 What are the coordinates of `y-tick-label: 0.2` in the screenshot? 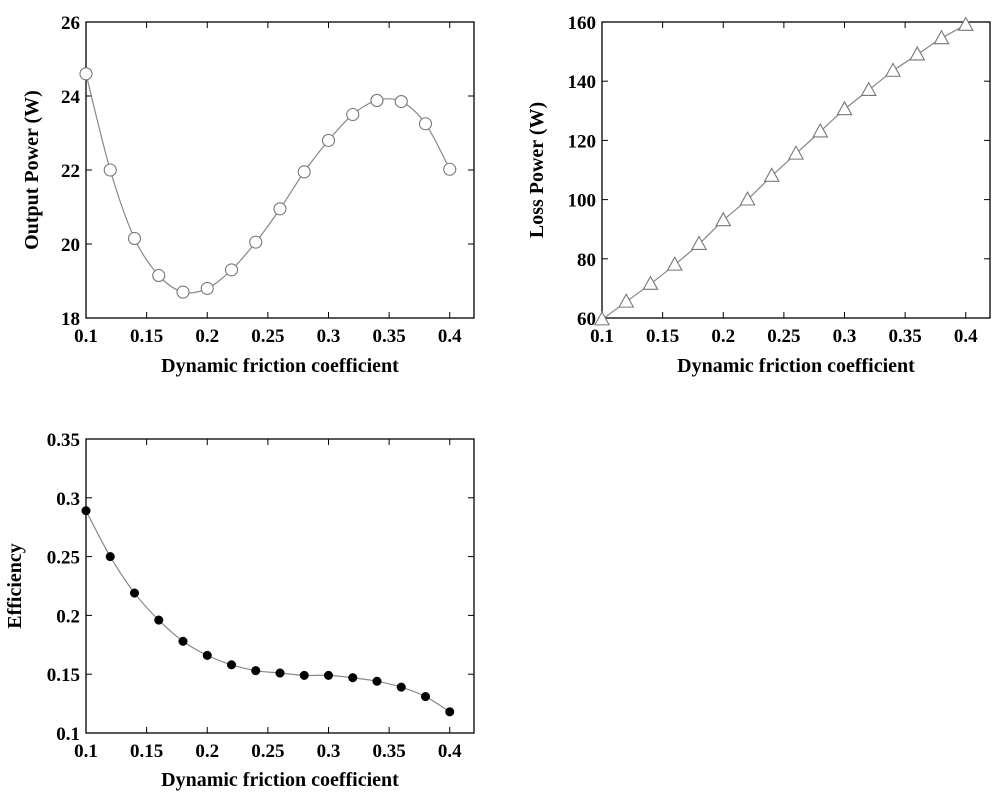 It's located at (68, 616).